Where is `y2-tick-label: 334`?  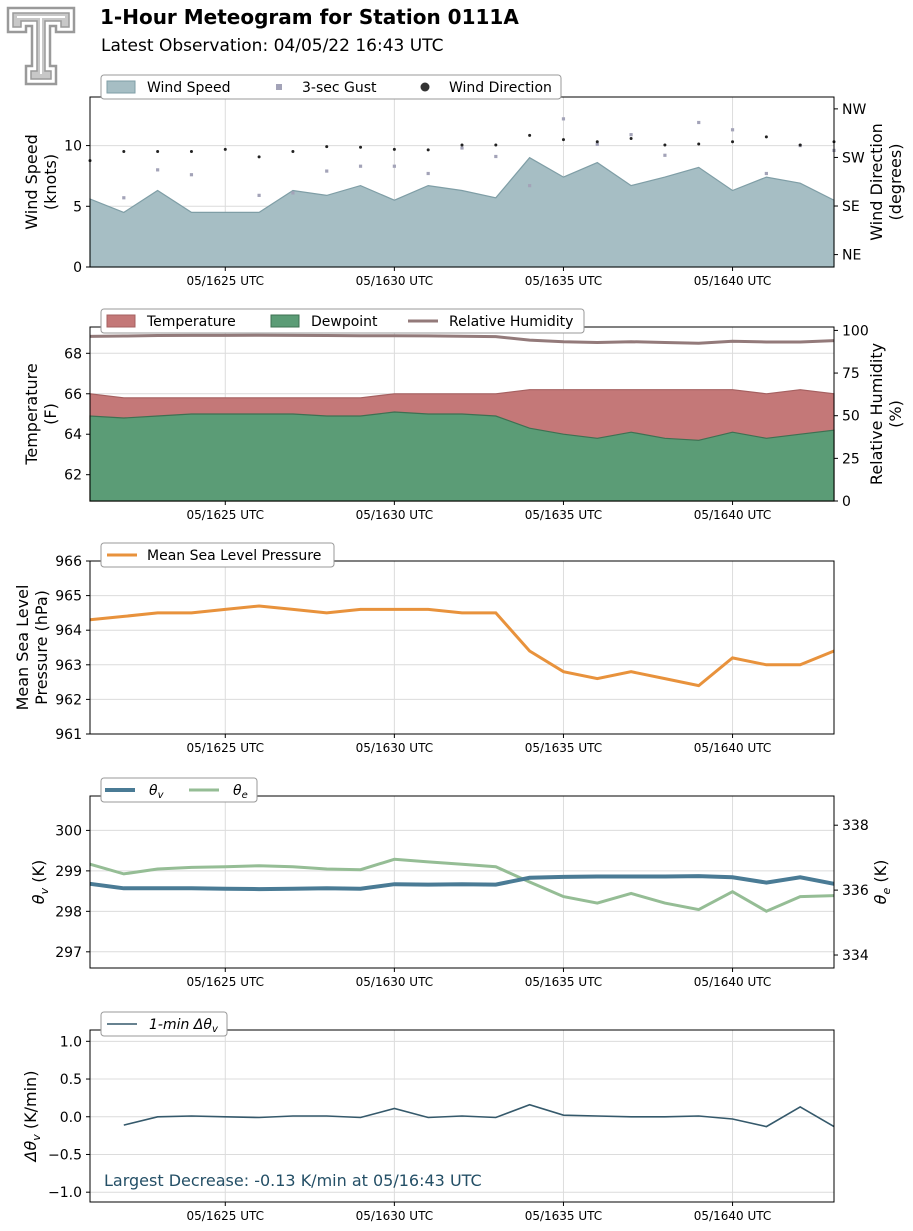
y2-tick-label: 334 is located at coordinates (855, 956).